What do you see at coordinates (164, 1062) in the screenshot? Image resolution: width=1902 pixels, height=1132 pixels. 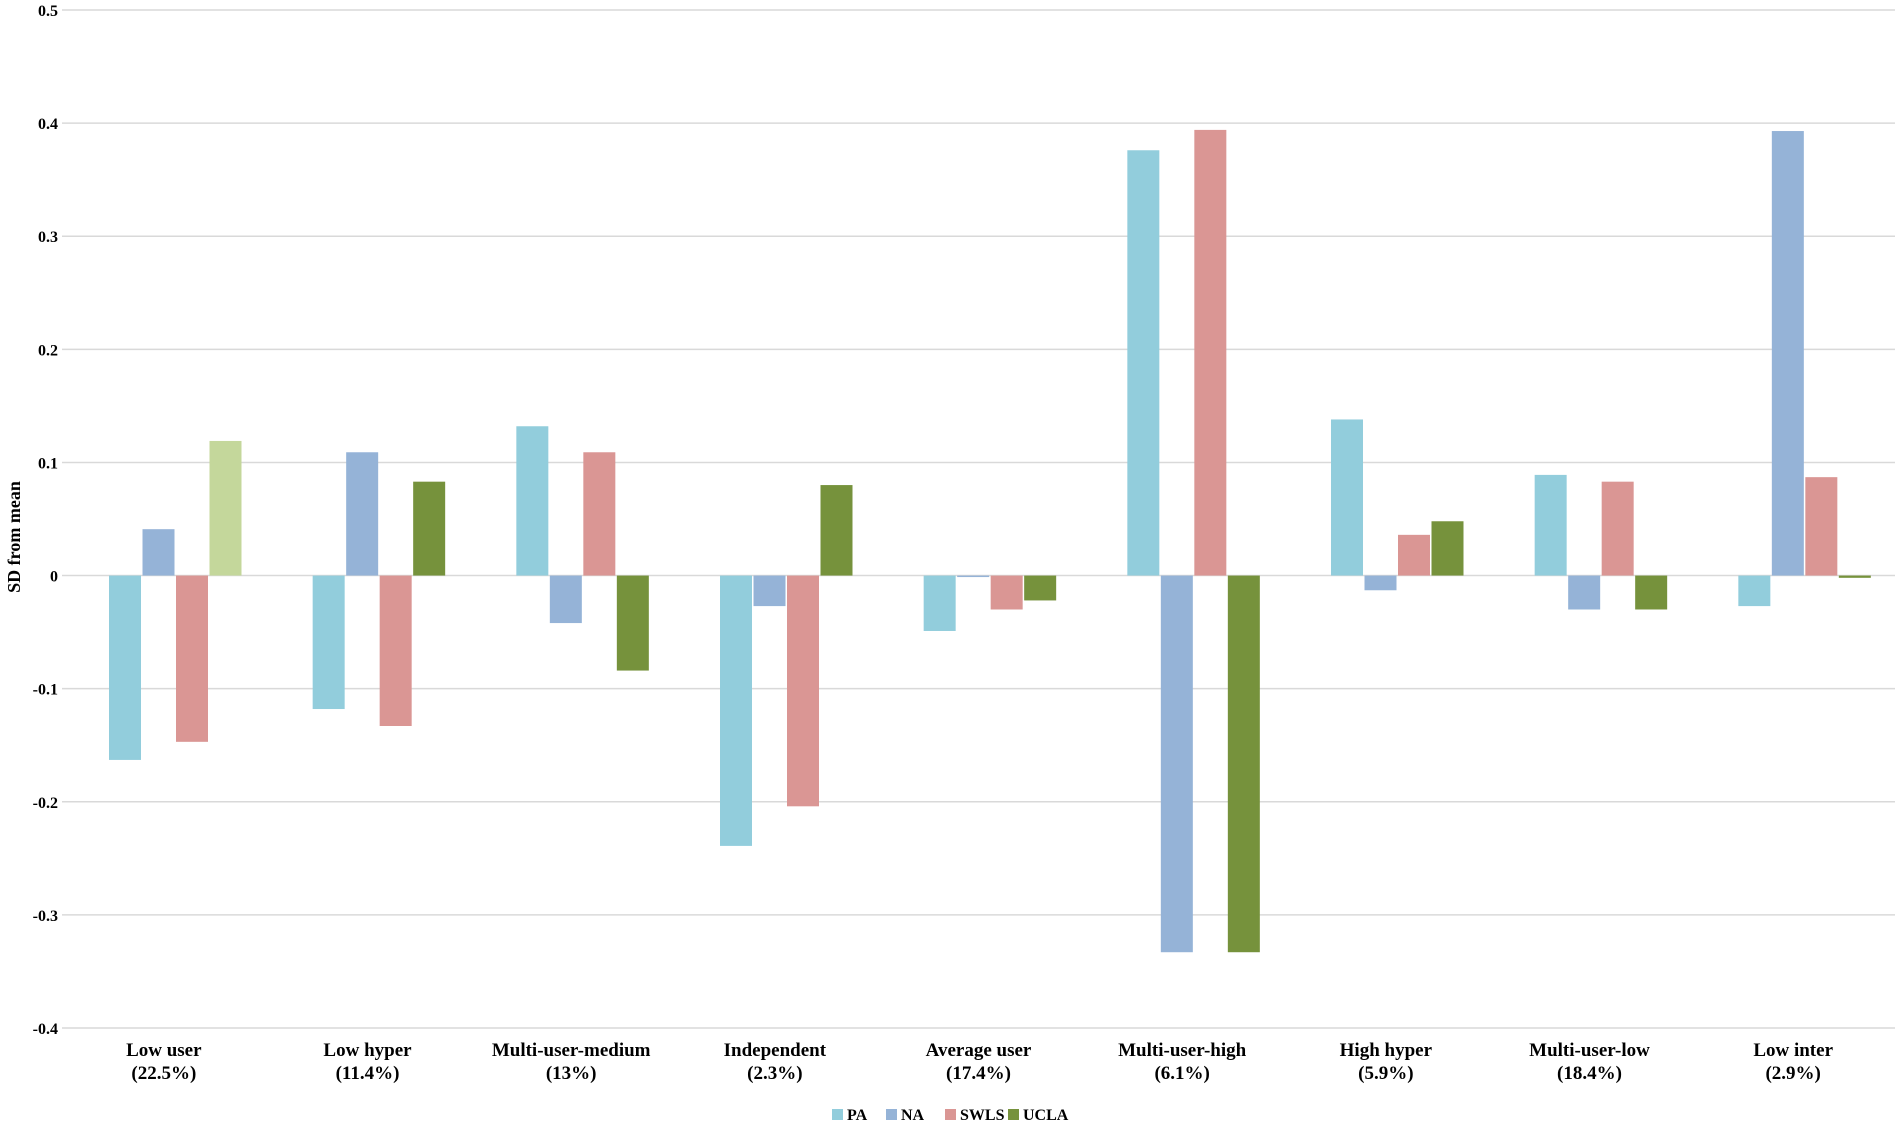 I see `category-label: Low user (22.5%)` at bounding box center [164, 1062].